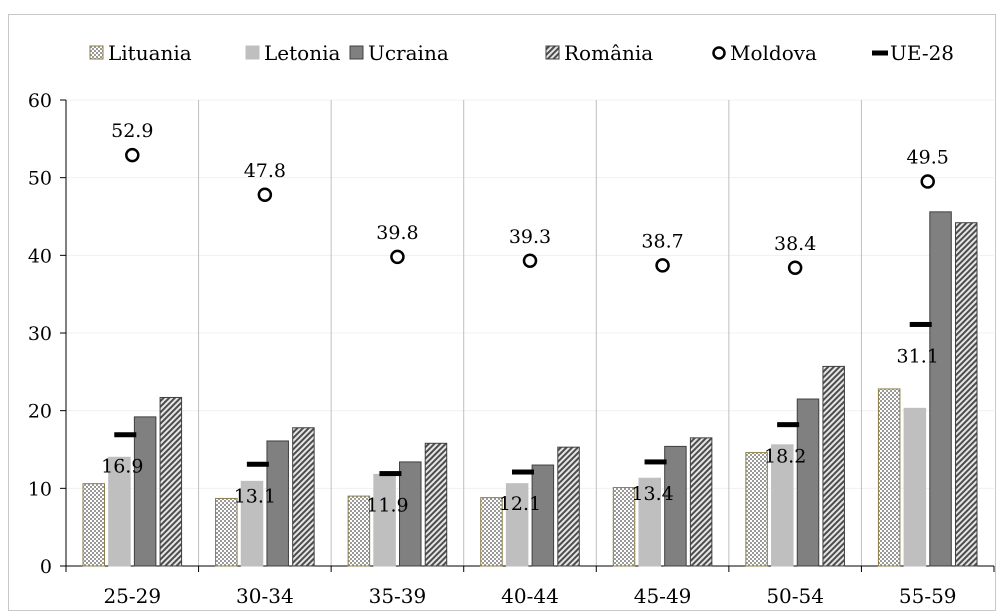  What do you see at coordinates (40, 334) in the screenshot?
I see `y-tick-label: 30` at bounding box center [40, 334].